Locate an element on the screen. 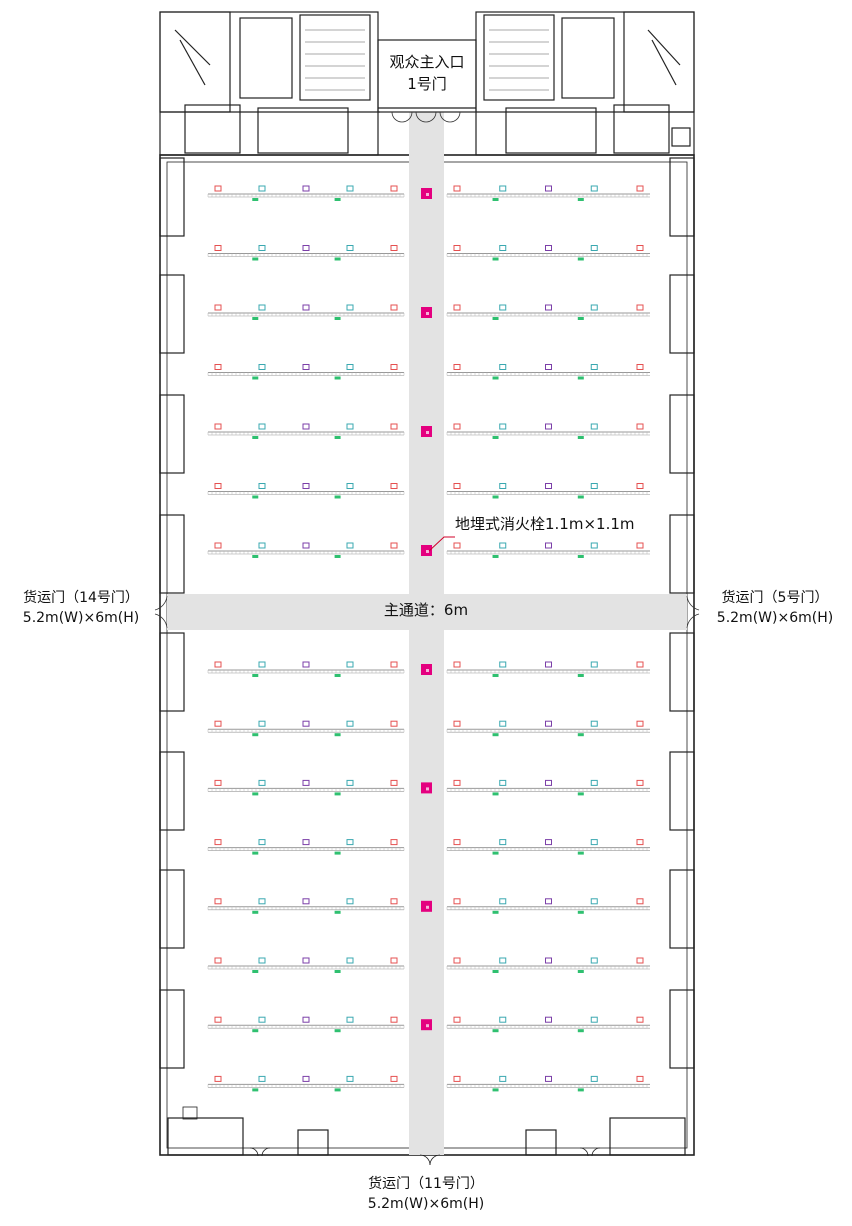 The height and width of the screenshot is (1226, 852). side-door-swings is located at coordinates (427, 612).